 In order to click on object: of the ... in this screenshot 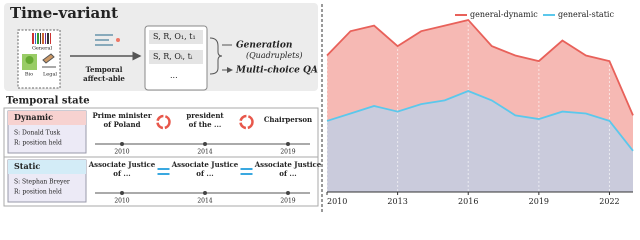, I will do `click(205, 124)`.